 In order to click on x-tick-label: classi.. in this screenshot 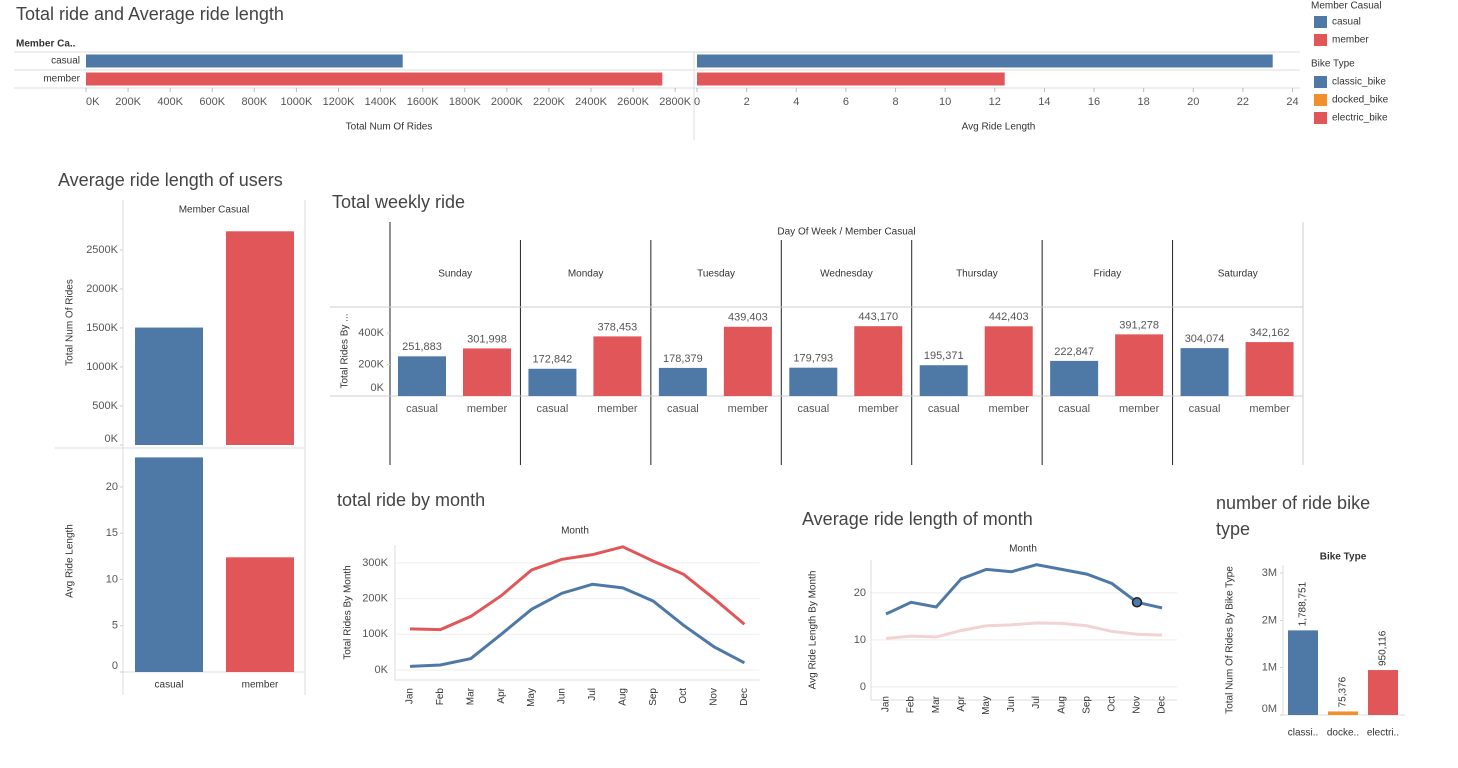, I will do `click(1303, 733)`.